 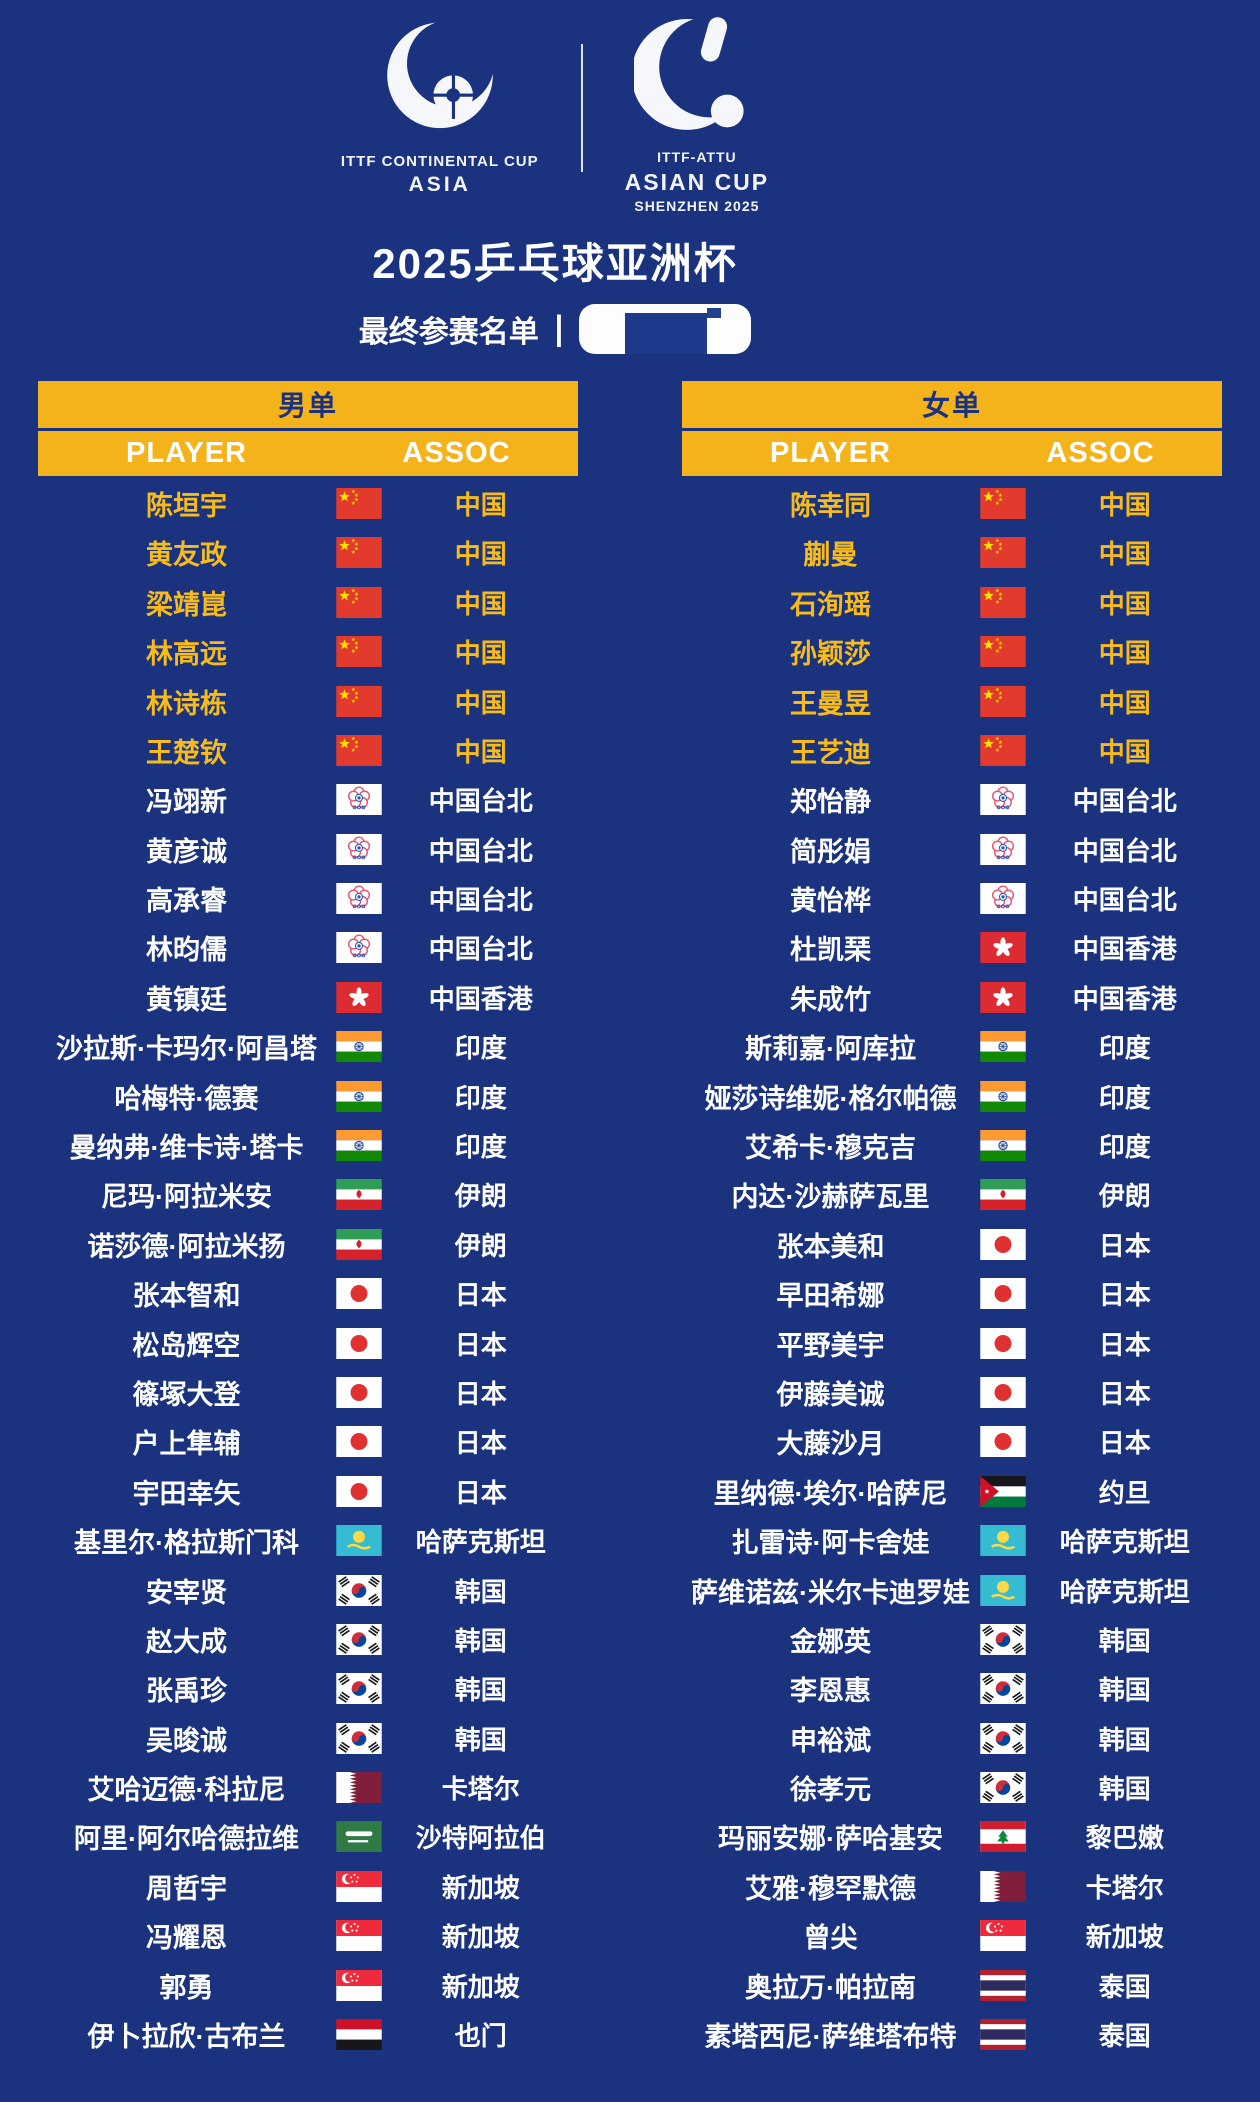 What do you see at coordinates (697, 157) in the screenshot?
I see `logo-right-line1: ITTF-ATTU` at bounding box center [697, 157].